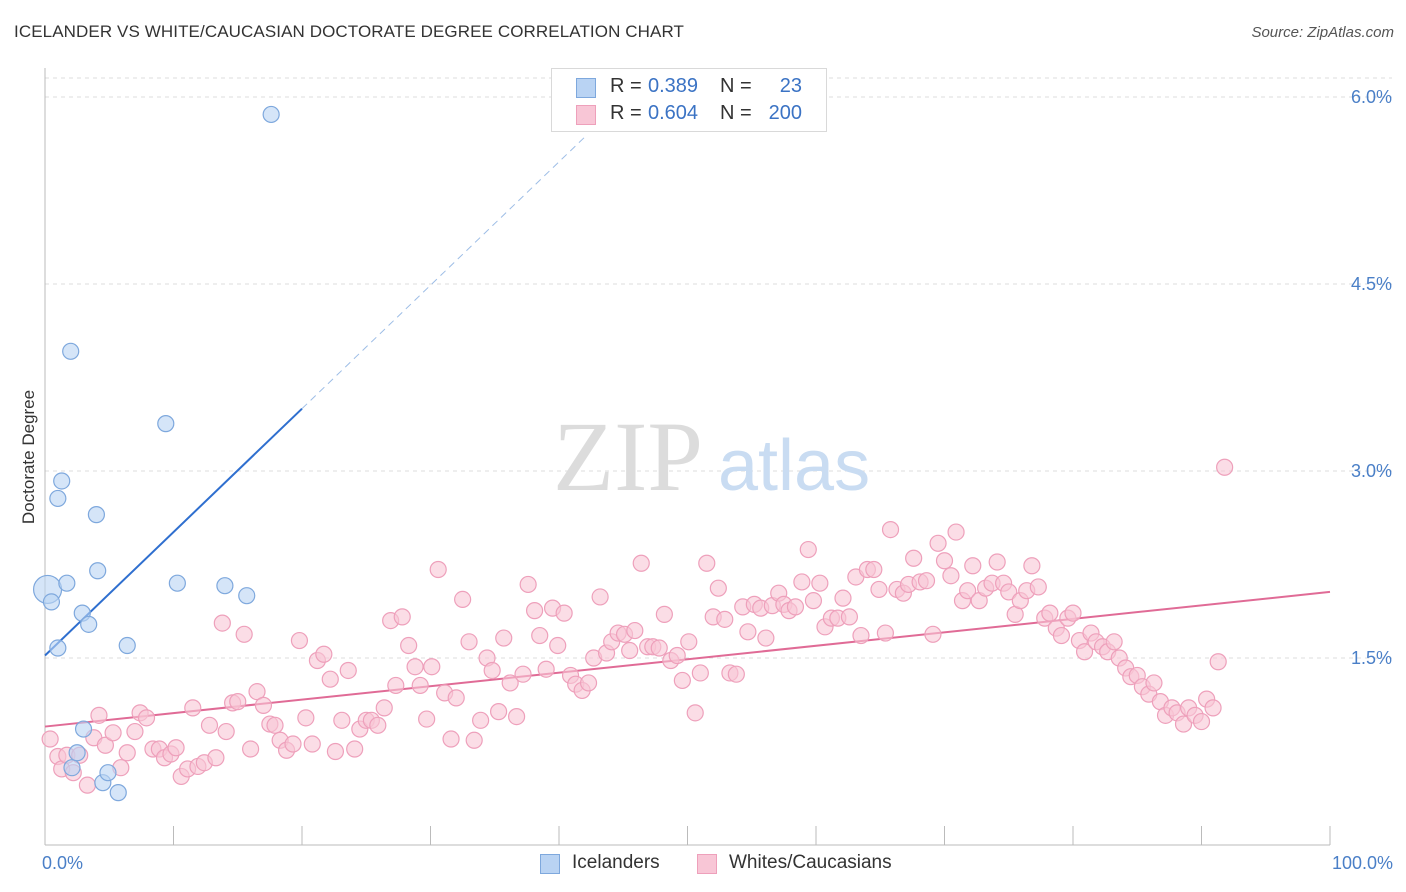 This screenshot has height=892, width=1406. Describe the element at coordinates (785, 113) in the screenshot. I see `legend-n-value: 200` at that location.